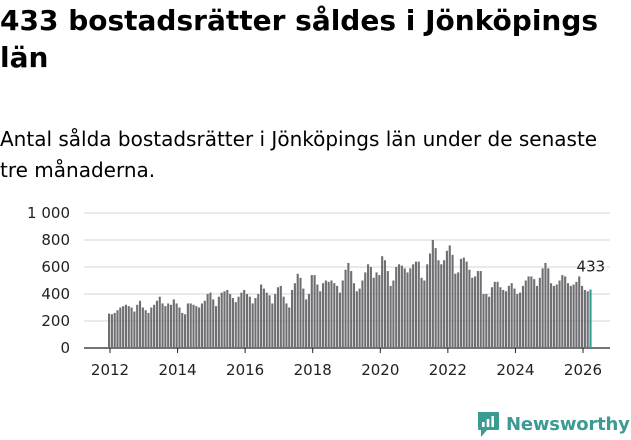  Describe the element at coordinates (55, 321) in the screenshot. I see `y-tick-label: 200` at that location.